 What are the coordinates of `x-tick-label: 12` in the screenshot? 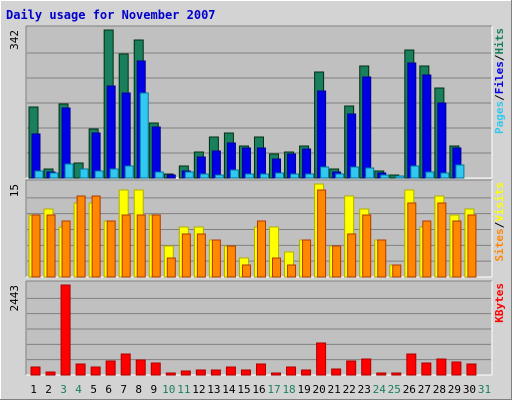 It's located at (198, 389).